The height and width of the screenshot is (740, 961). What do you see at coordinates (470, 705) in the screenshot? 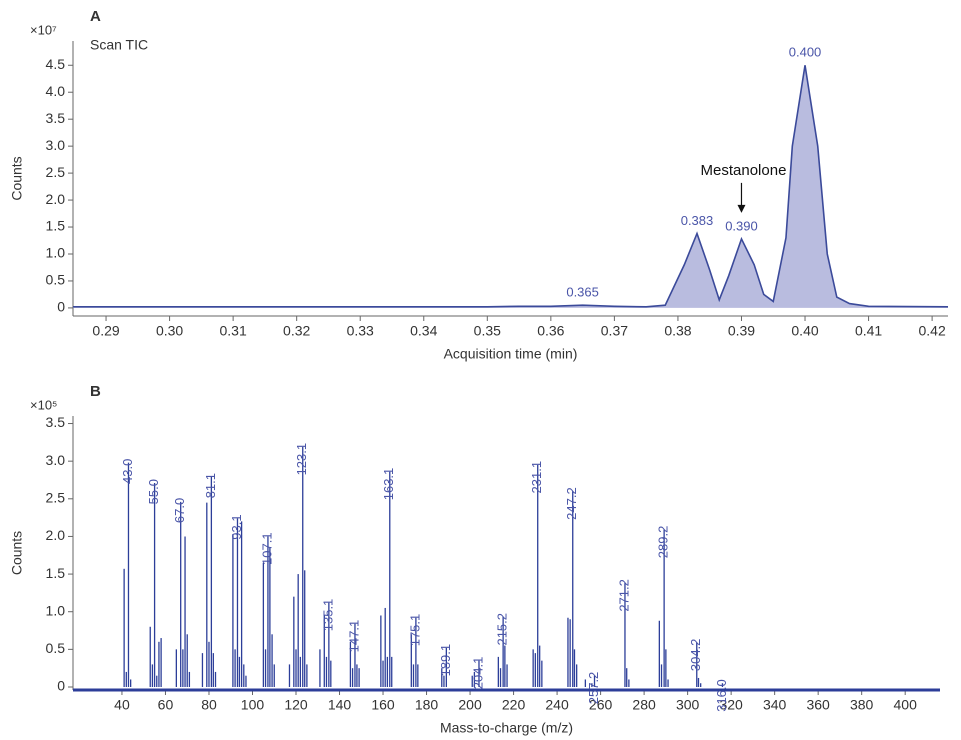
I see `x-tick-label: 200` at bounding box center [470, 705].